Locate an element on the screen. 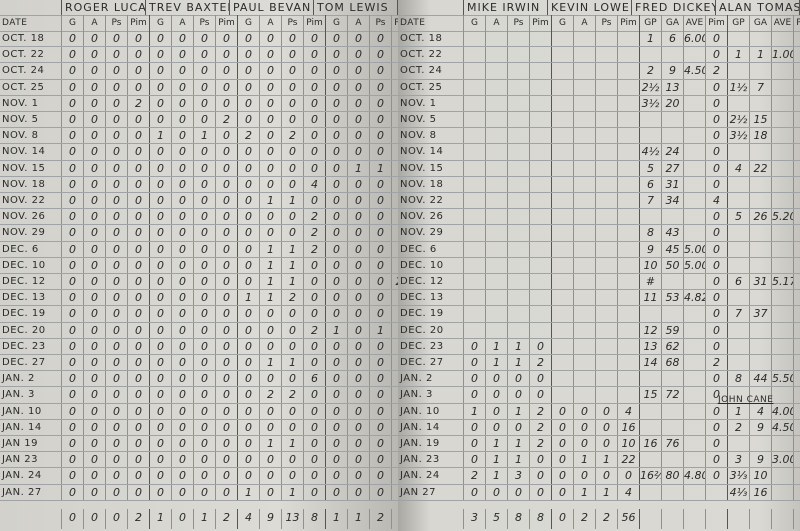  total-cell: 1 is located at coordinates (359, 518).